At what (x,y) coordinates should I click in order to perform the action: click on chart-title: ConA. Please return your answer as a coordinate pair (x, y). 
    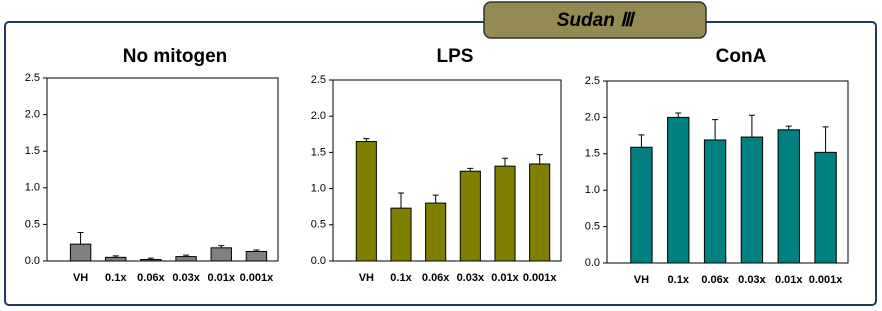
    Looking at the image, I should click on (741, 56).